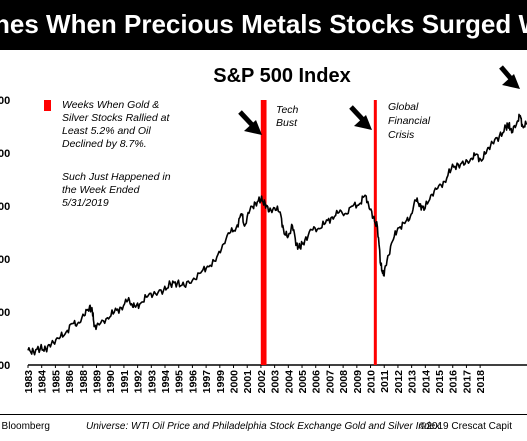  What do you see at coordinates (111, 382) in the screenshot?
I see `x-tick-label: 1990` at bounding box center [111, 382].